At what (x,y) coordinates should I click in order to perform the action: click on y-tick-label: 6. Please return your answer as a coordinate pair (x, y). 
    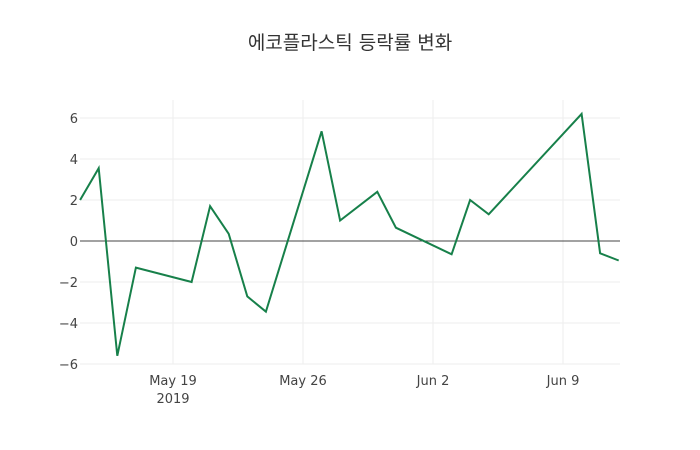
    Looking at the image, I should click on (74, 119).